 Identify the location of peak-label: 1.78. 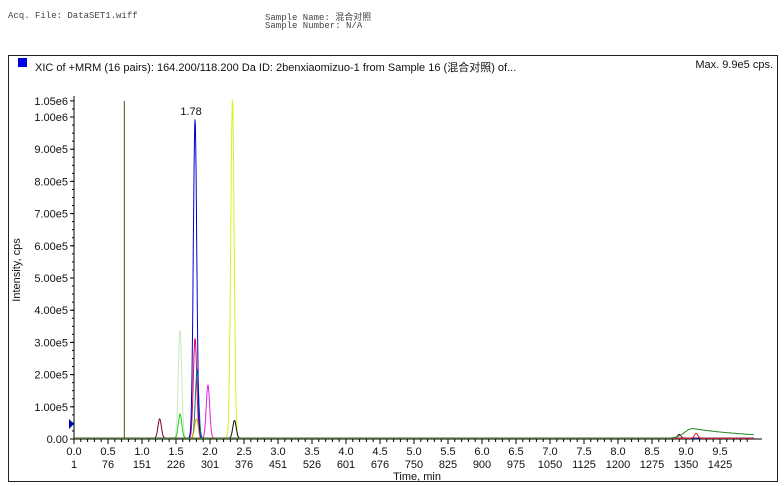
(190, 112).